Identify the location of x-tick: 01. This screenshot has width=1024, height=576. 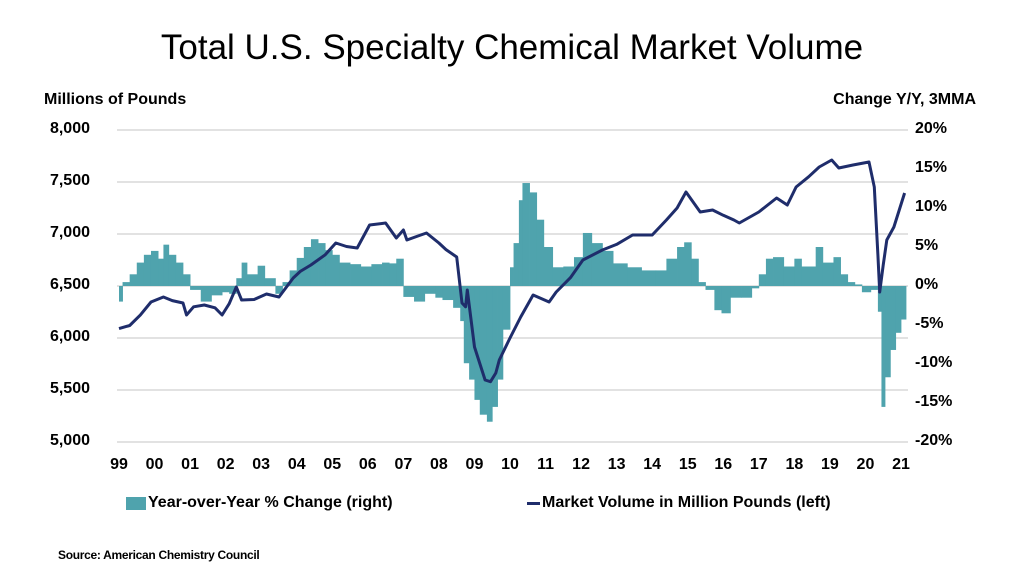
(190, 464).